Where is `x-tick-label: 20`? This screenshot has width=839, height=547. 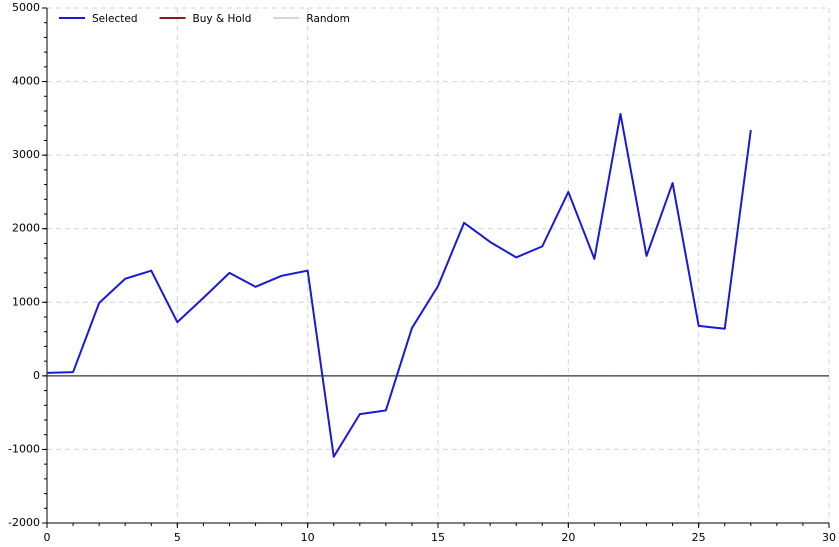 x-tick-label: 20 is located at coordinates (568, 537).